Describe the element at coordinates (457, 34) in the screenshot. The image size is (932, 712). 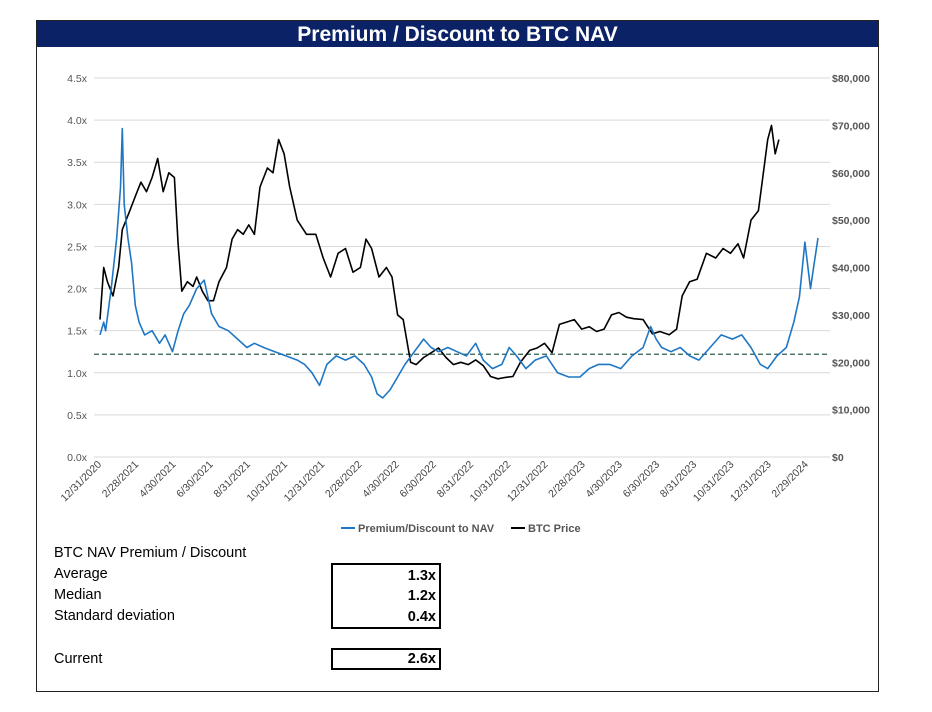
I see `chart-title: Premium / Discount to BTC NAV` at that location.